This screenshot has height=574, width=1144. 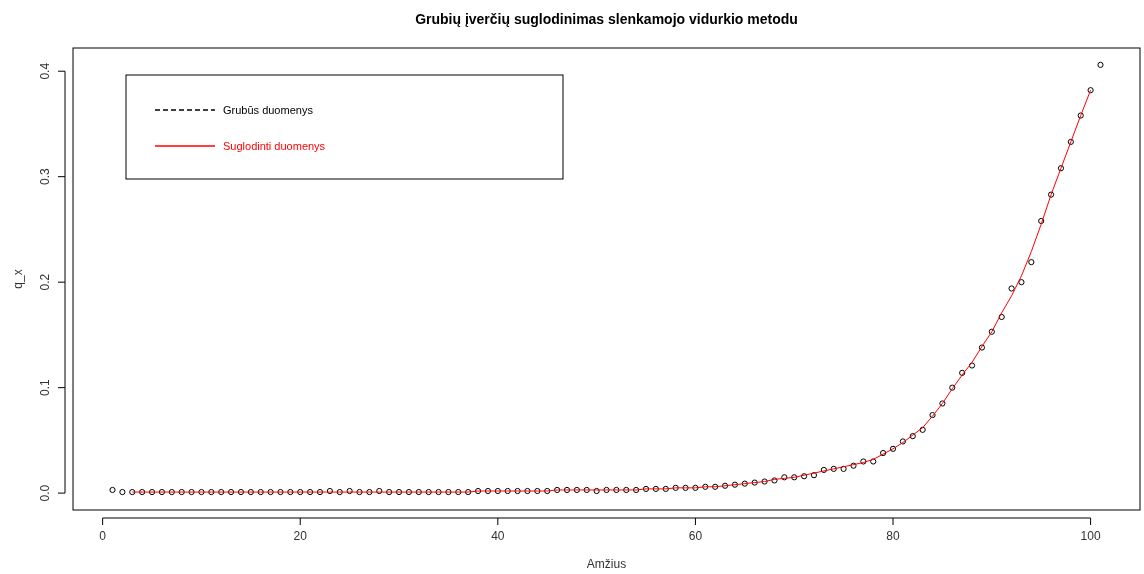 What do you see at coordinates (45, 493) in the screenshot?
I see `y-tick-label: 0.0` at bounding box center [45, 493].